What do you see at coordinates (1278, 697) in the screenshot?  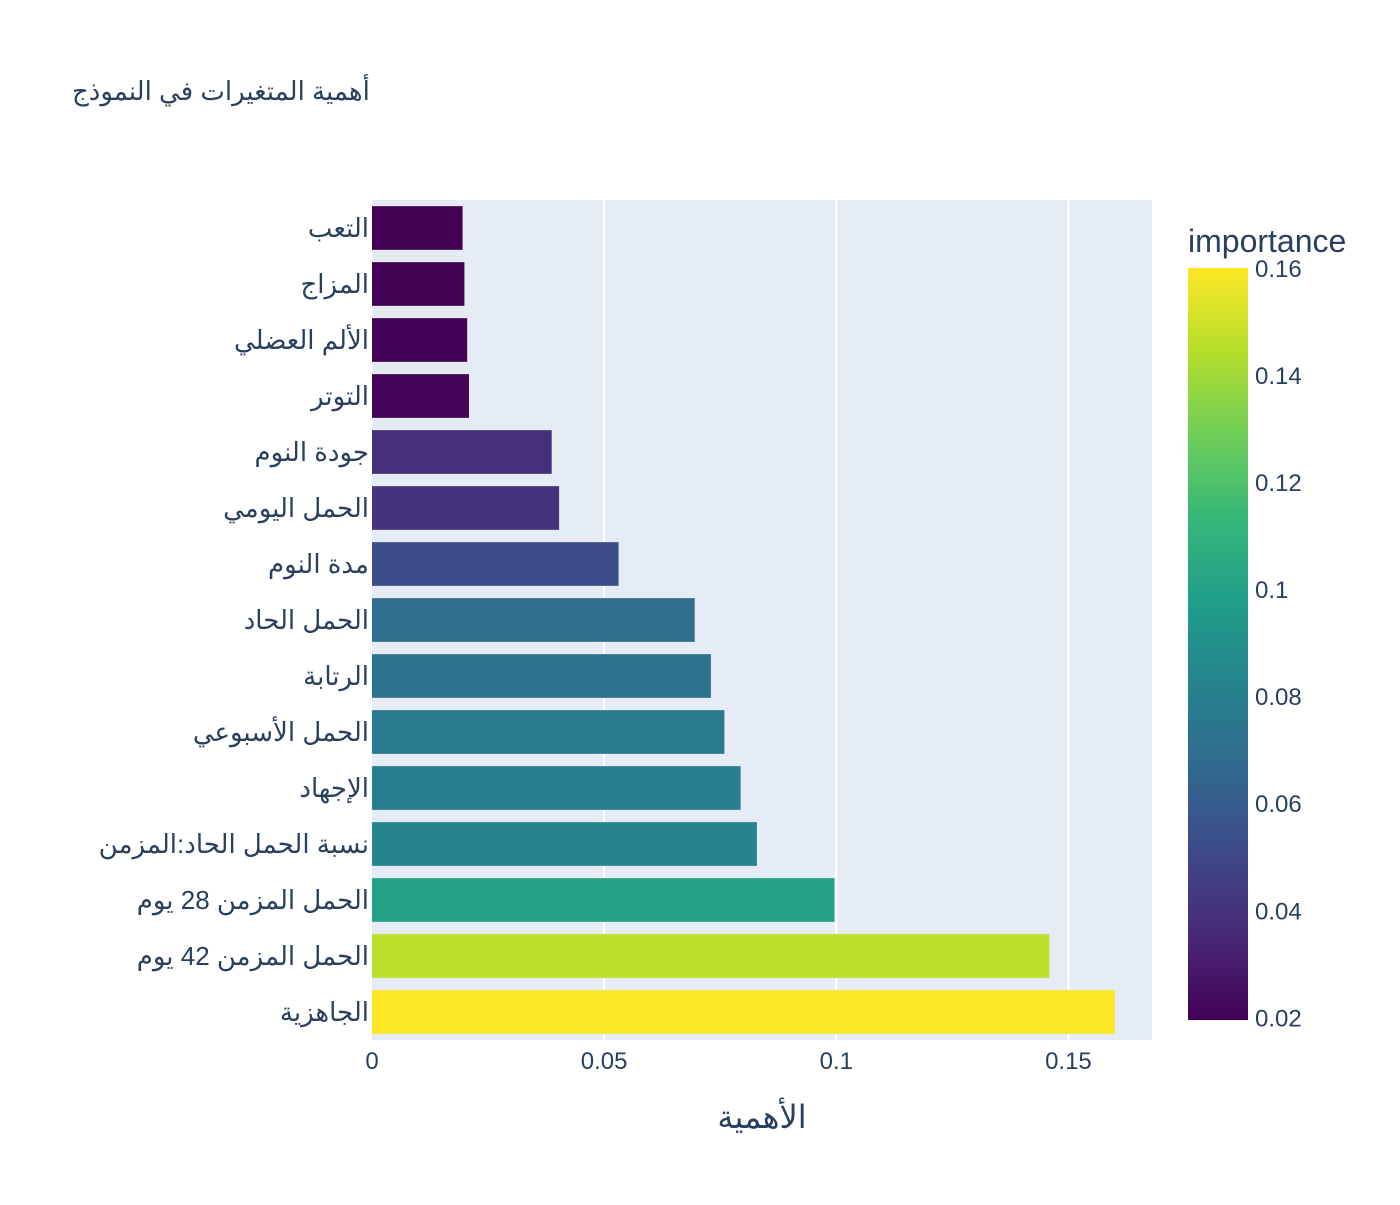 I see `colorbar-tick-label: 0.08` at bounding box center [1278, 697].